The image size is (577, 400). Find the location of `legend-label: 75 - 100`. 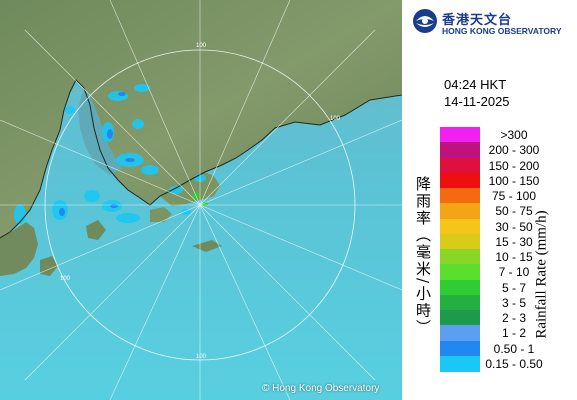

legend-label: 75 - 100 is located at coordinates (514, 196).